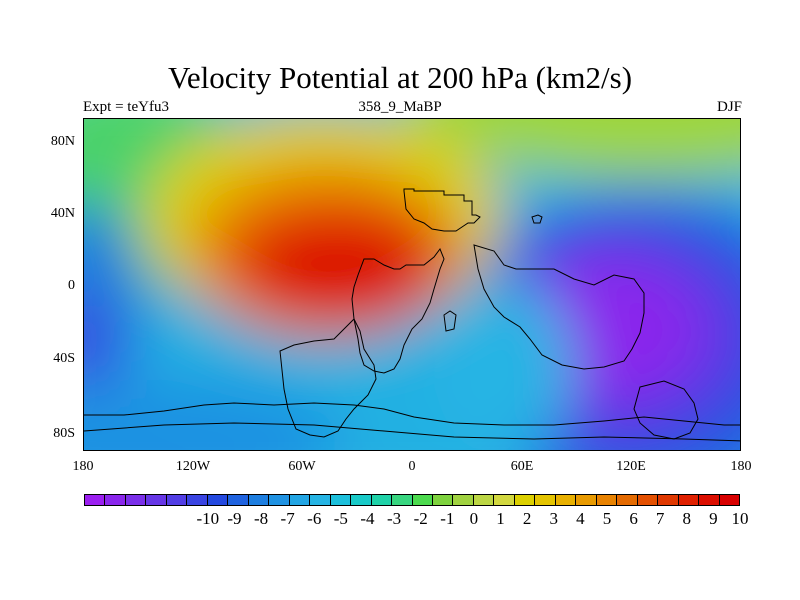 The image size is (800, 600). I want to click on northeast-green-band, so click(575, 149).